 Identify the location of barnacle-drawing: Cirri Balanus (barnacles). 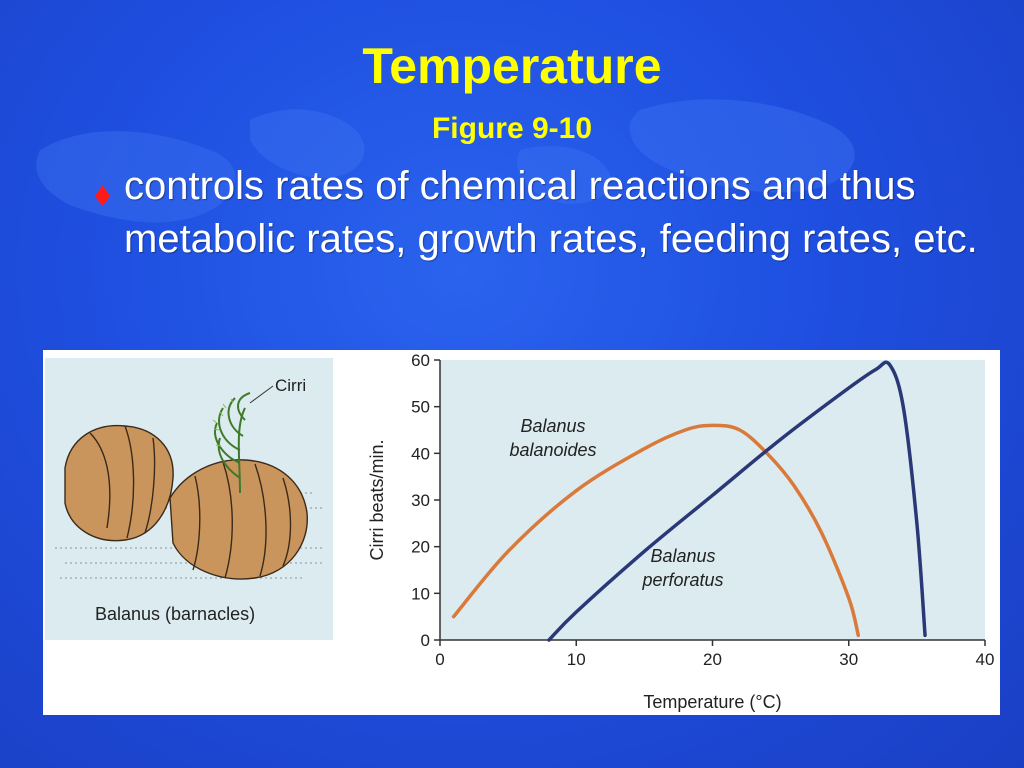
(190, 500).